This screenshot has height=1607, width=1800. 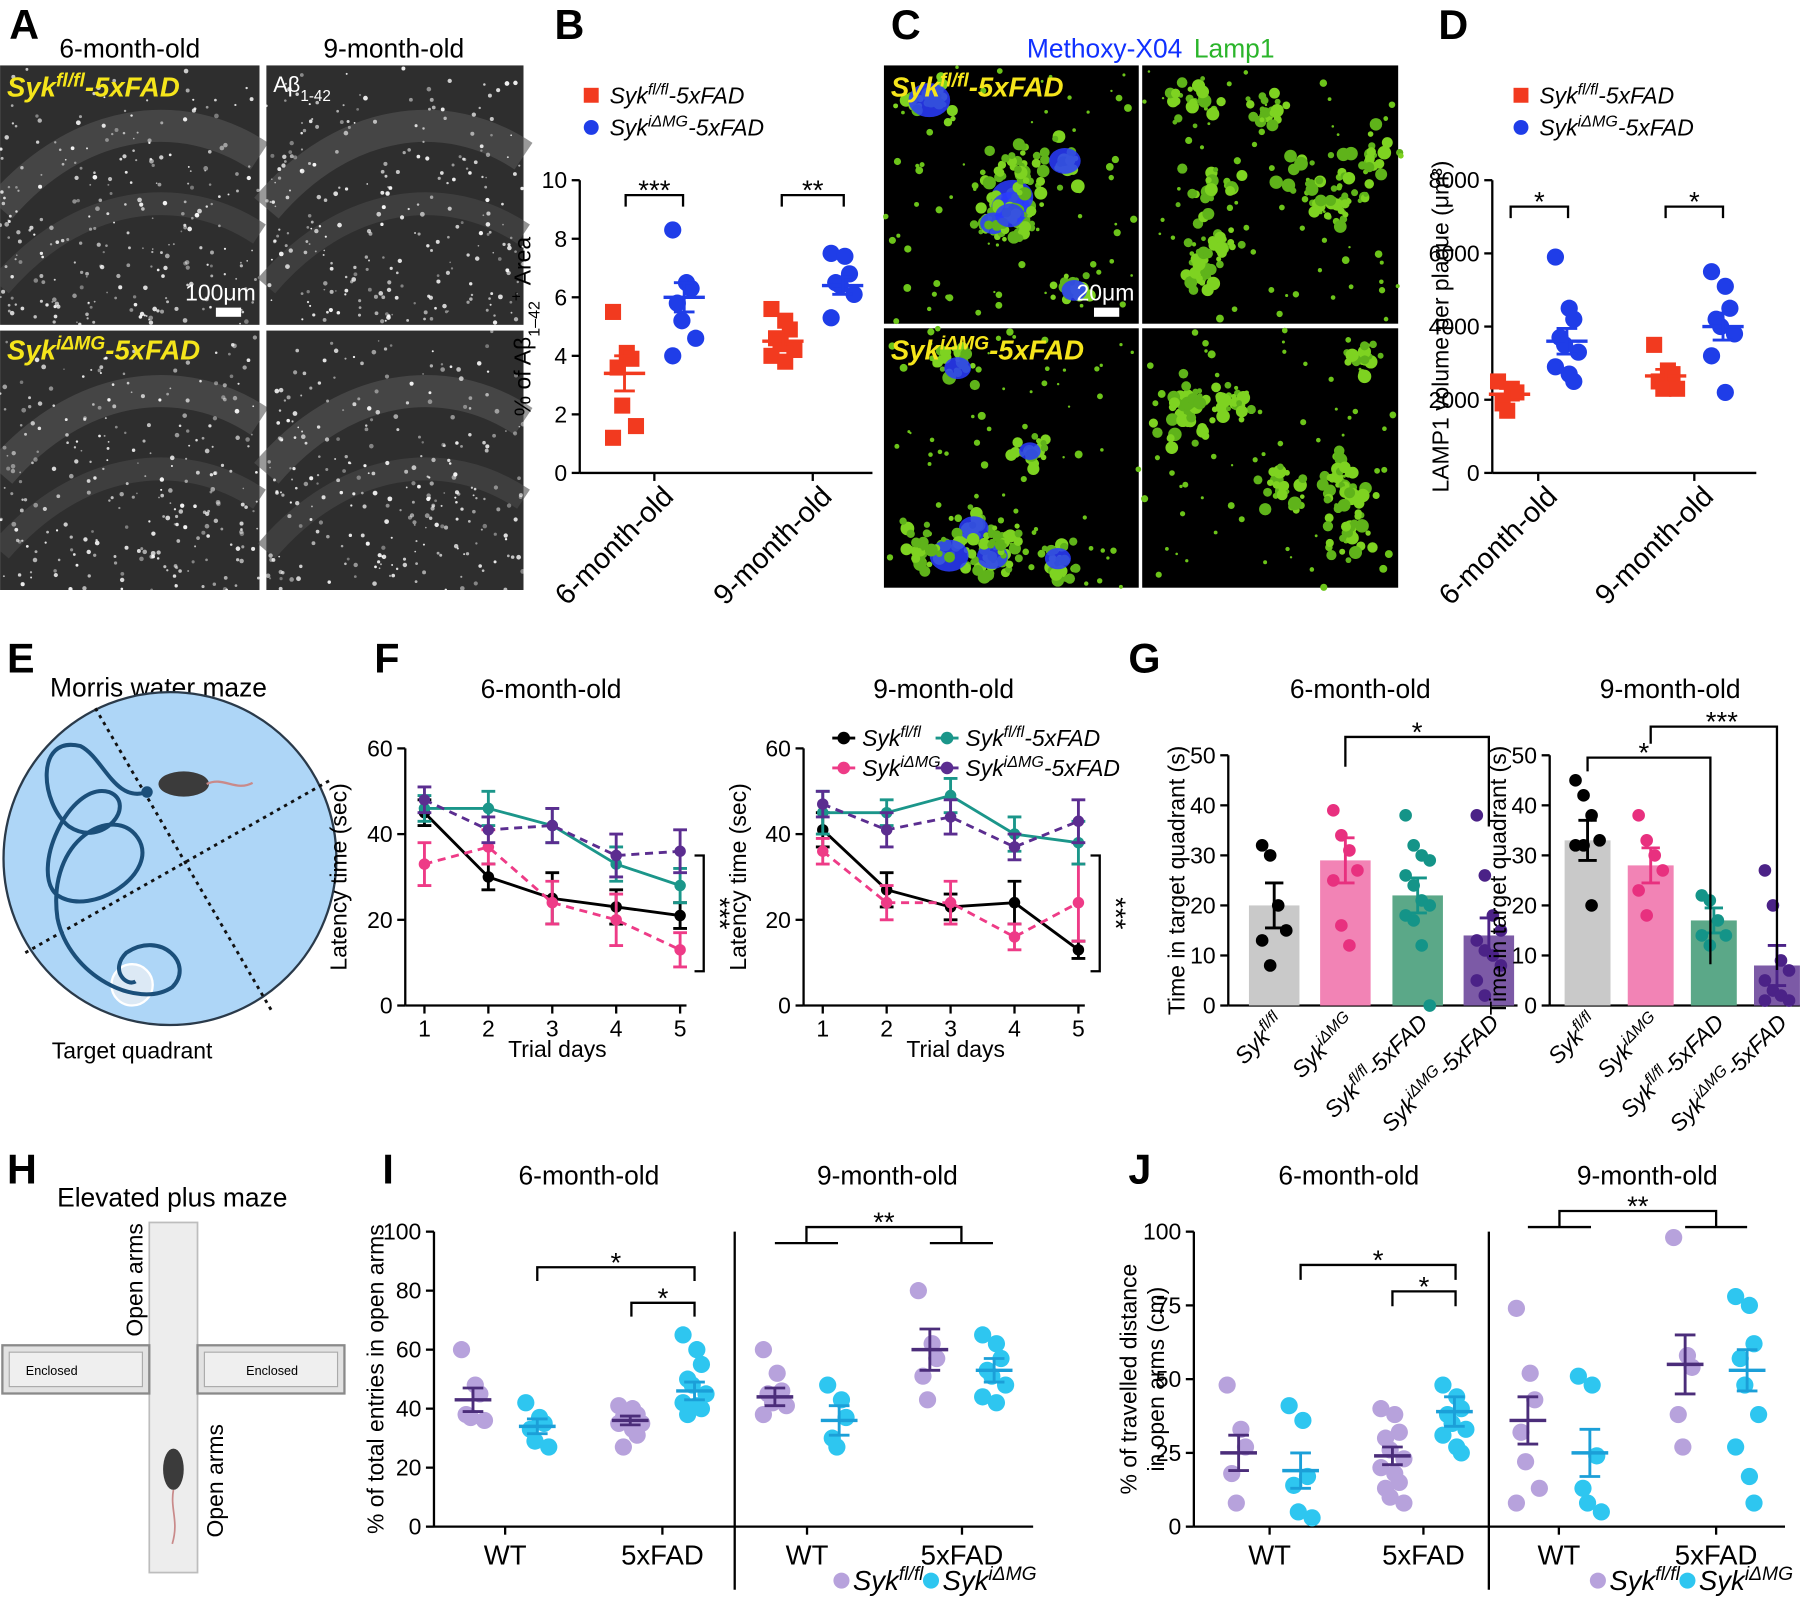 What do you see at coordinates (522, 377) in the screenshot?
I see `label-part: % of Aβ` at bounding box center [522, 377].